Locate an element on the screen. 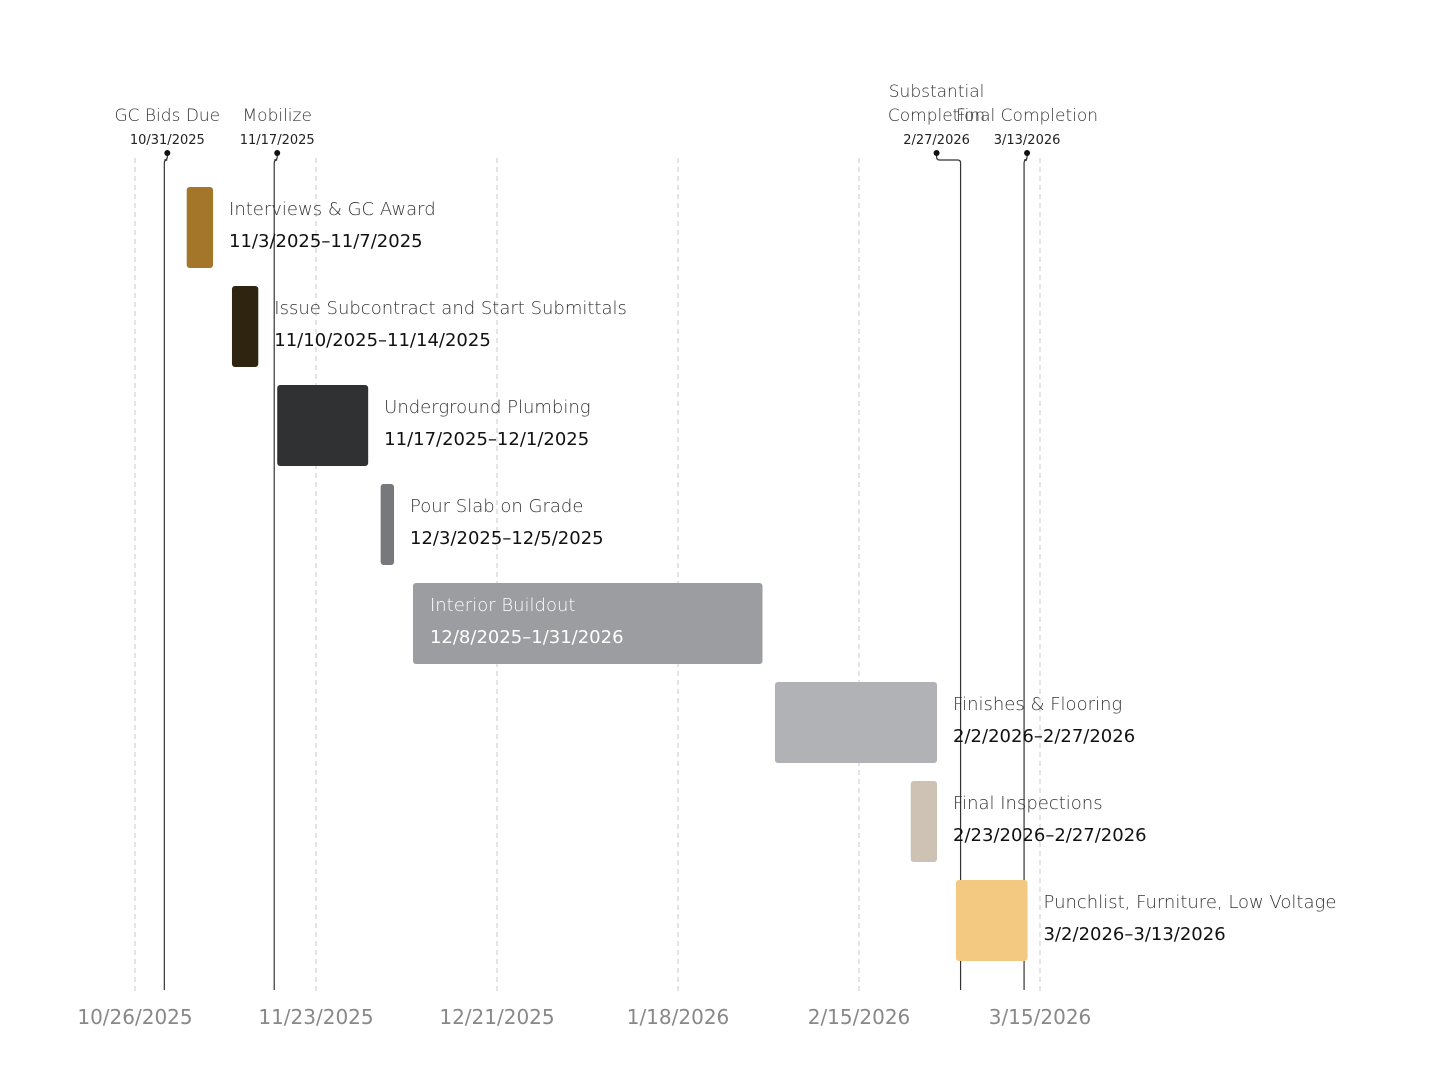 Image resolution: width=1440 pixels, height=1080 pixels. milestone-name: Substantial is located at coordinates (937, 92).